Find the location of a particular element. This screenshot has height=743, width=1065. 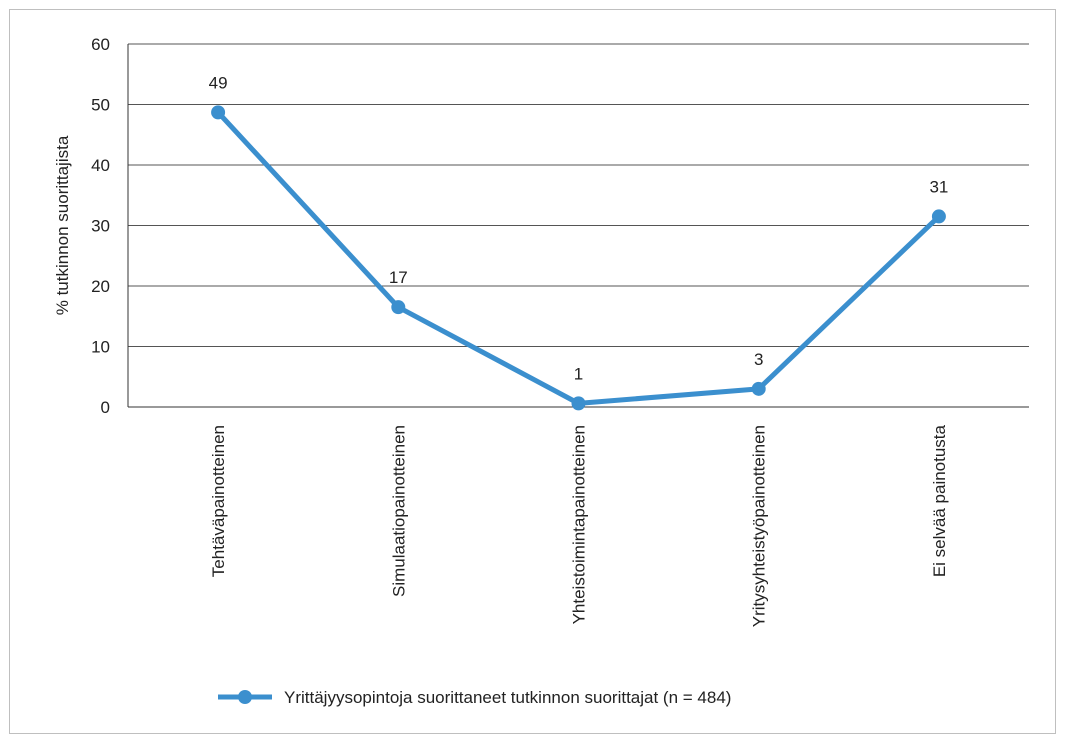

data-label: 31 is located at coordinates (938, 186).